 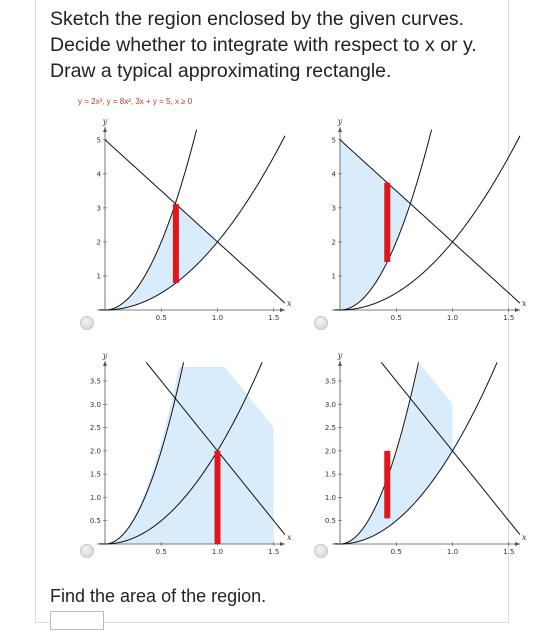 I want to click on prompt-line-3: Draw a typical approximating rectangle., so click(x=221, y=71).